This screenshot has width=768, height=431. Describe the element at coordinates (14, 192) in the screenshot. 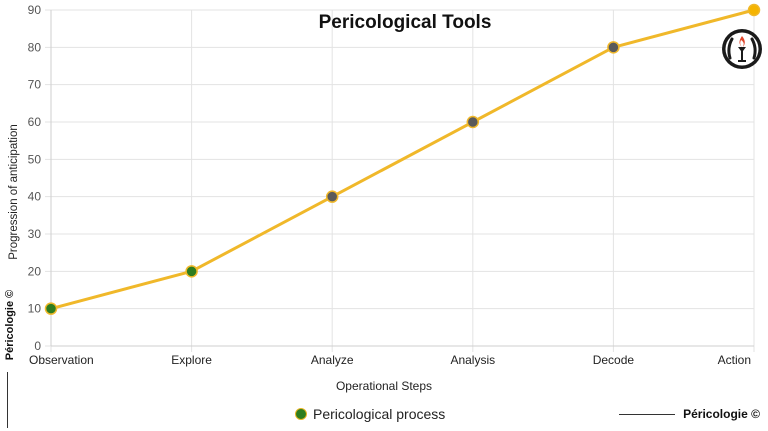

I see `y-axis-label: Progression of anticipation` at that location.